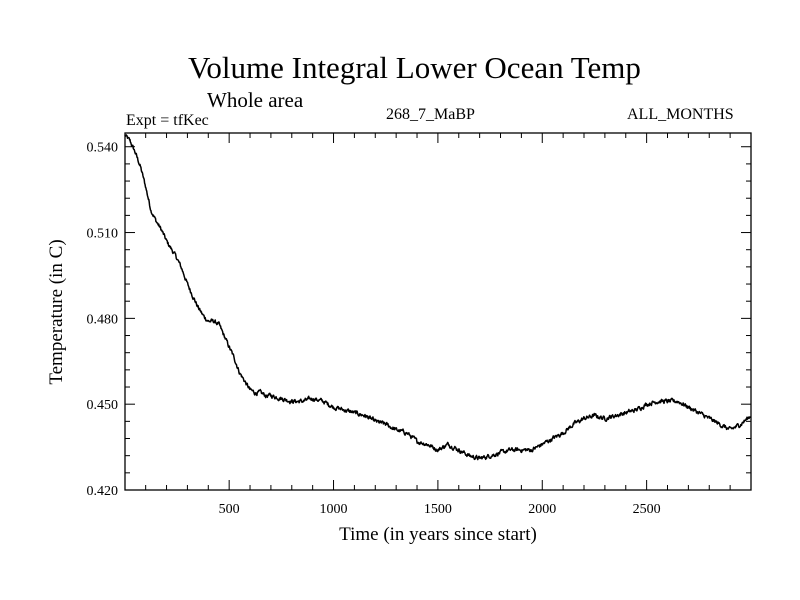  I want to click on x-tick-label: 500, so click(229, 509).